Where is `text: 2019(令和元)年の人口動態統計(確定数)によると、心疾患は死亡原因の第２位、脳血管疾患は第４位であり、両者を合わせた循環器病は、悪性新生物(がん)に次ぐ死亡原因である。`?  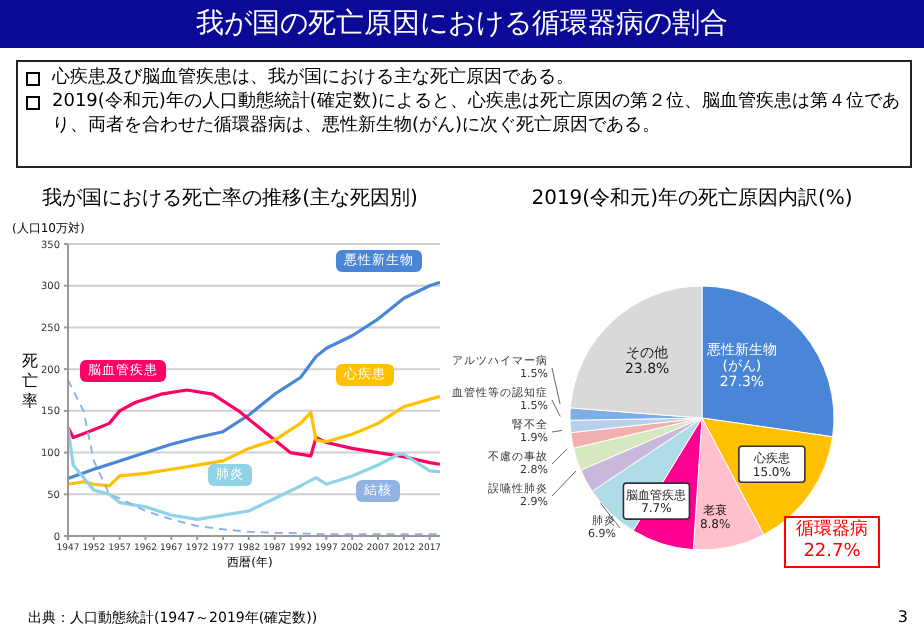
text: 2019(令和元)年の人口動態統計(確定数)によると、心疾患は死亡原因の第２位、脳血管疾患は第４位であり、両者を合わせた循環器病は、悪性新生物(がん)に次ぐ死亡原因である。 is located at coordinates (477, 114).